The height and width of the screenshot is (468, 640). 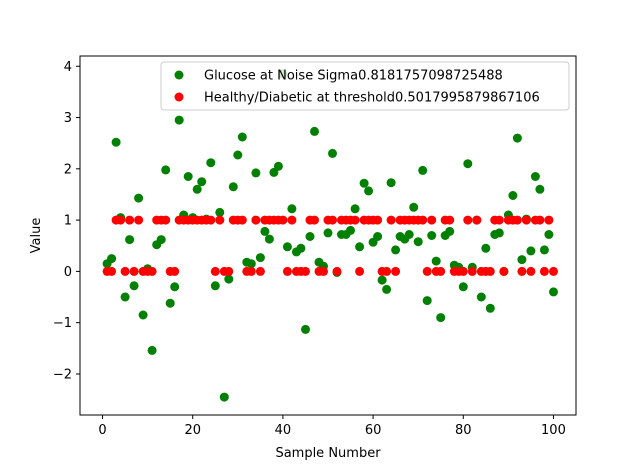 What do you see at coordinates (102, 430) in the screenshot?
I see `x-tick-label: 0` at bounding box center [102, 430].